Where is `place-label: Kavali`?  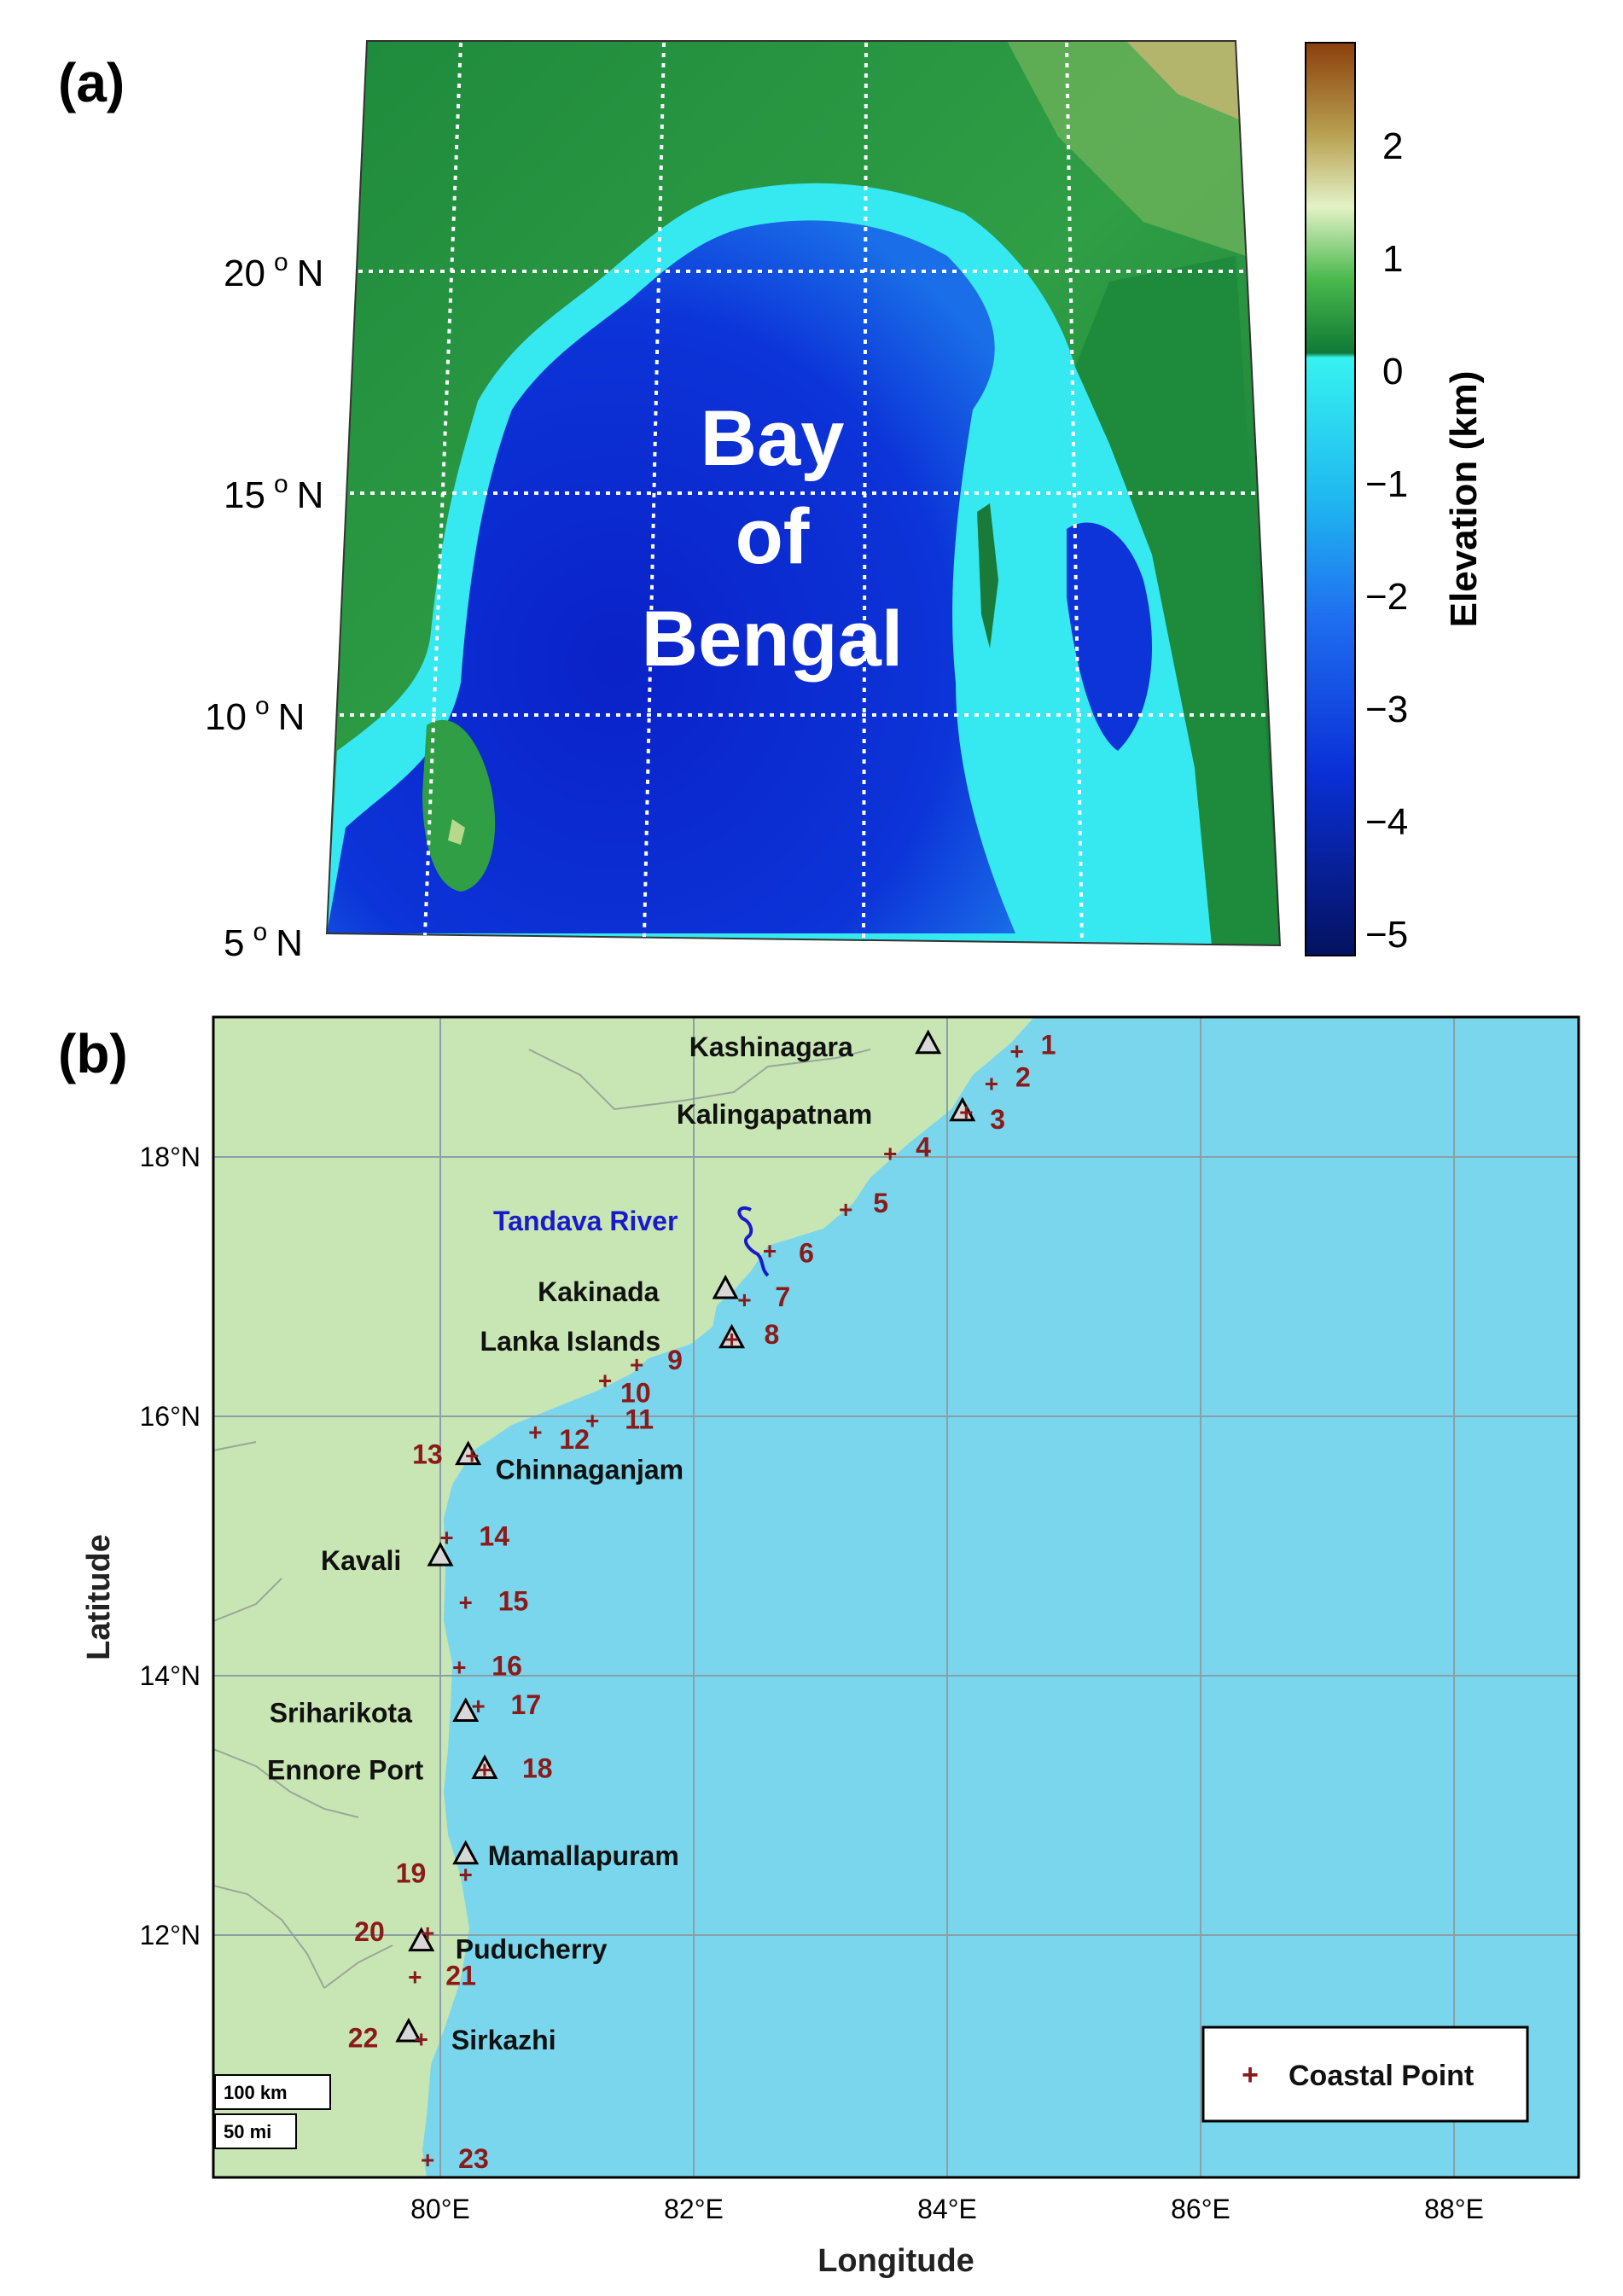 place-label: Kavali is located at coordinates (361, 1560).